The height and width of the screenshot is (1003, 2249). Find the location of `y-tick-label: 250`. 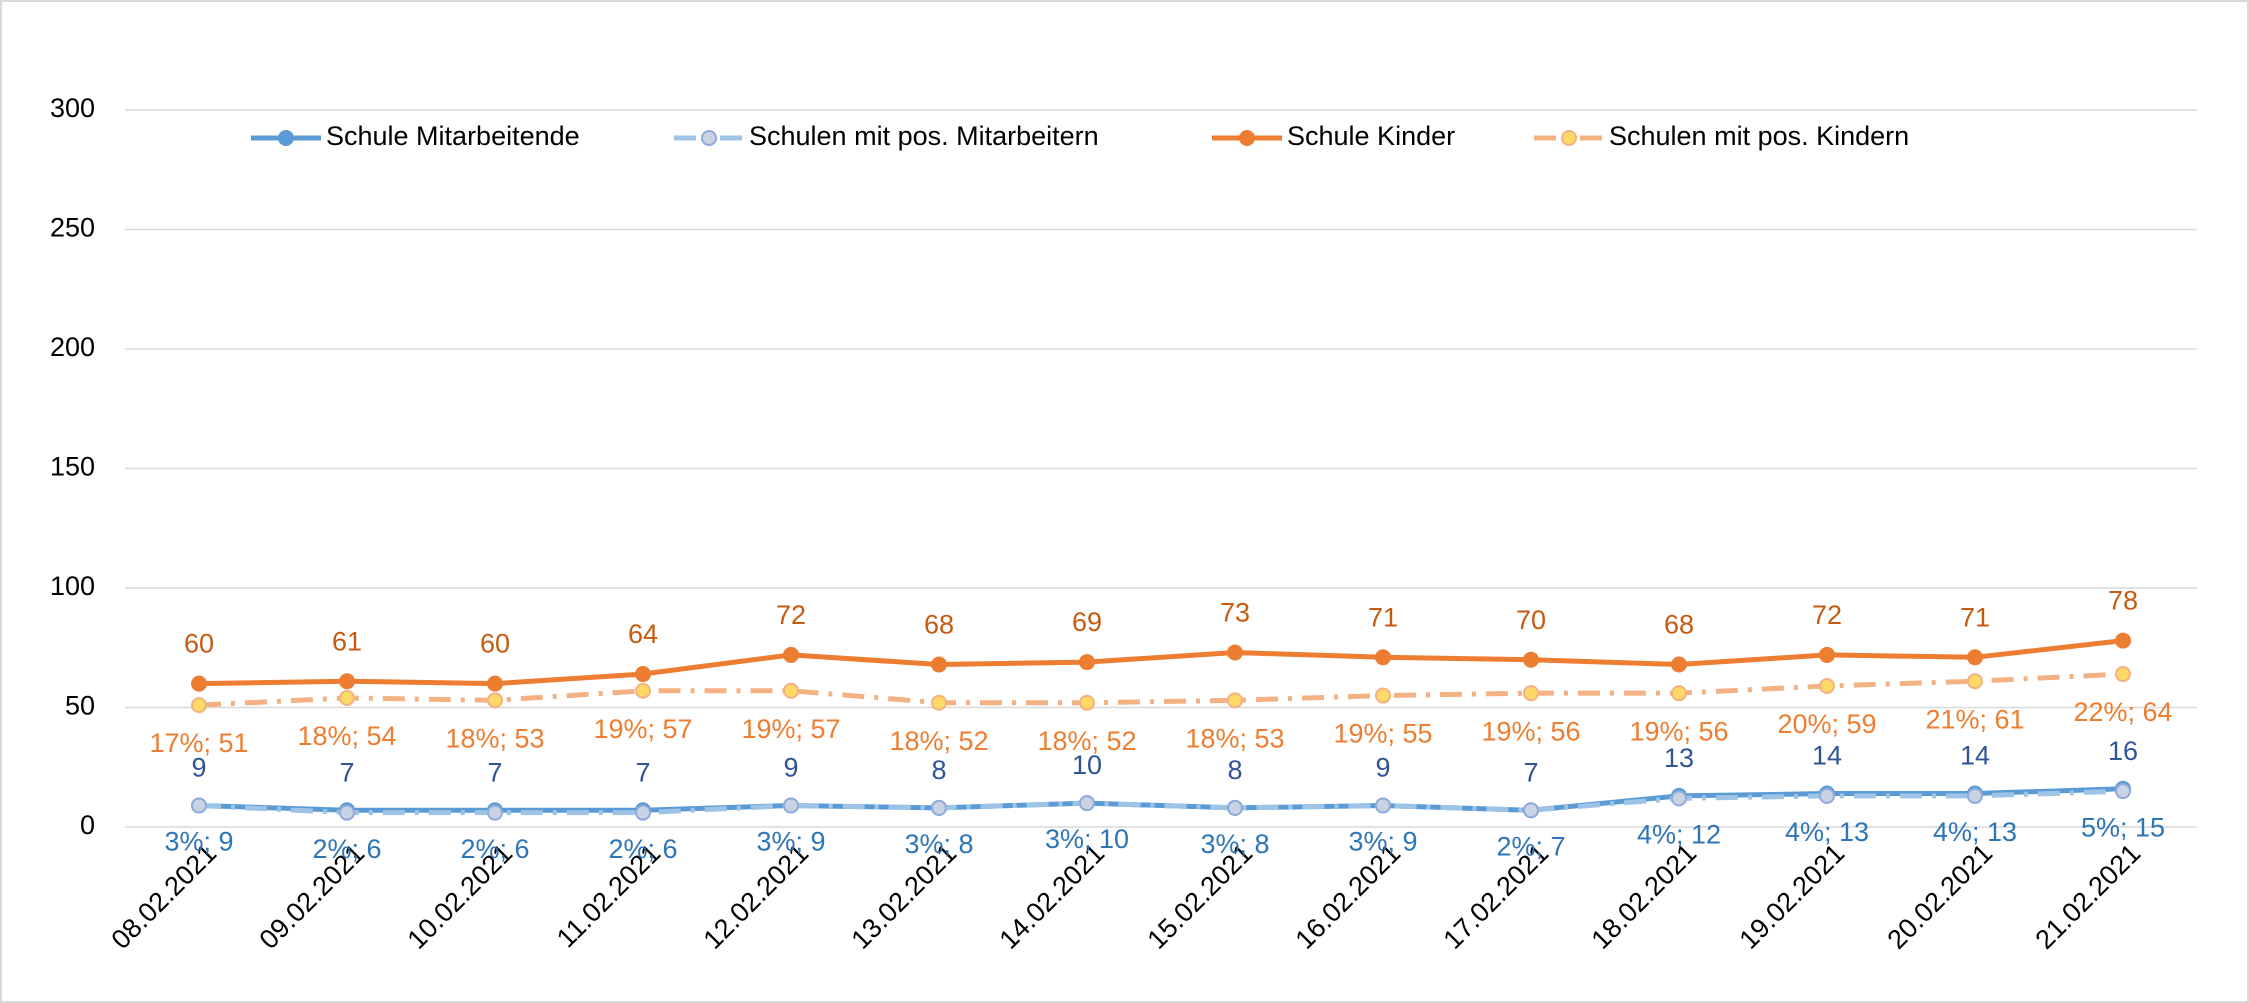

y-tick-label: 250 is located at coordinates (72, 228).